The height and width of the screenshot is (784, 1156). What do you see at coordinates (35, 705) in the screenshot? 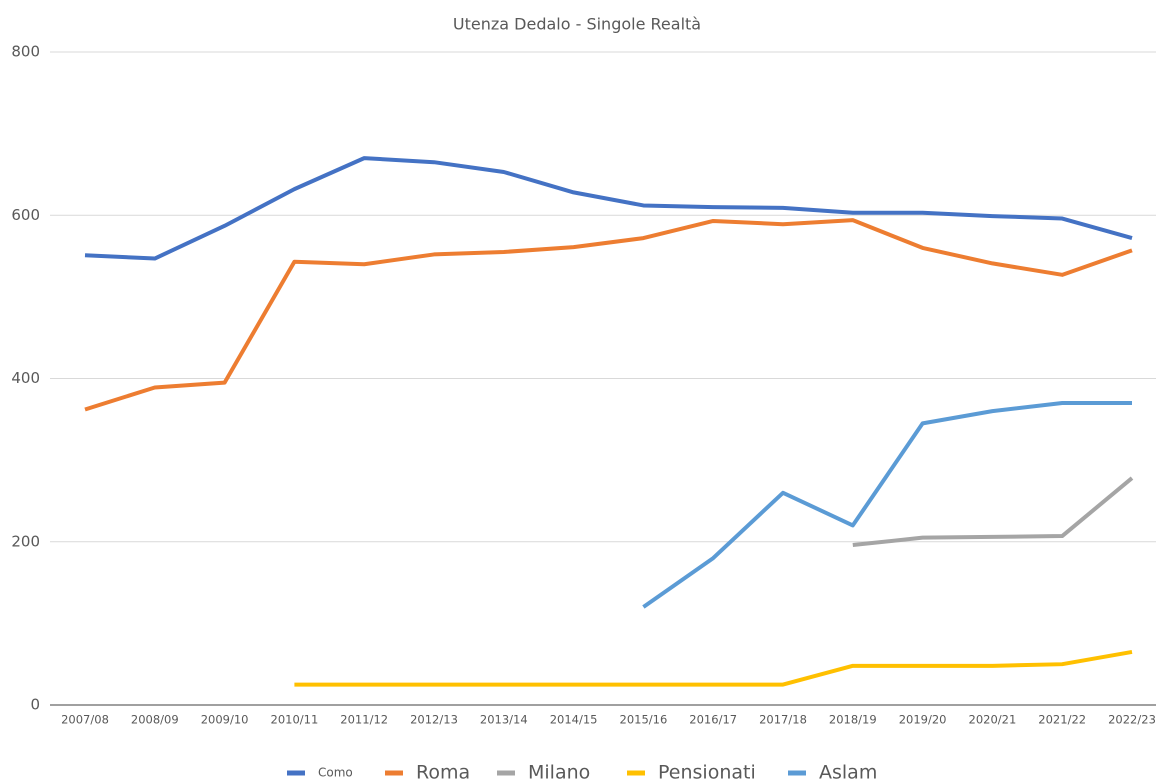
I see `y-tick-label: 0` at bounding box center [35, 705].